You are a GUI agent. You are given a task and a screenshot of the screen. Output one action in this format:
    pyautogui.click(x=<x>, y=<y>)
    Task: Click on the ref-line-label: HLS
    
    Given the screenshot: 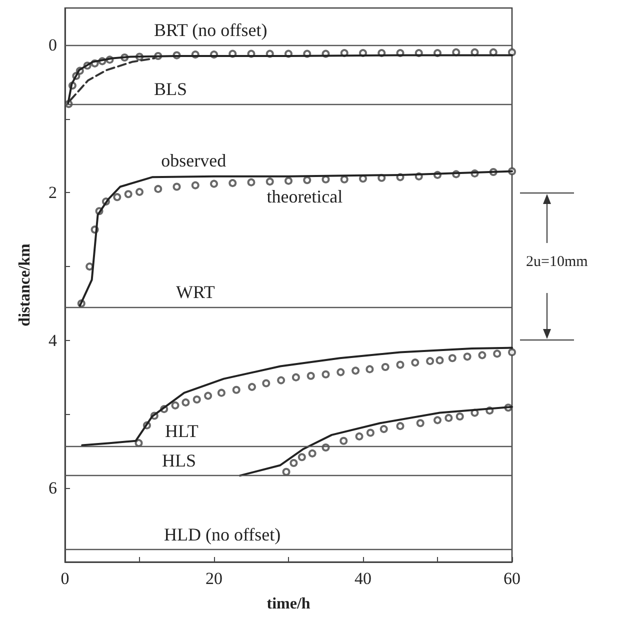 What is the action you would take?
    pyautogui.click(x=179, y=460)
    